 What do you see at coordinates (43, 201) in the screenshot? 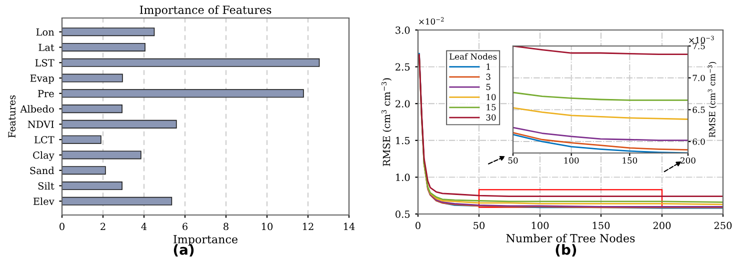
I see `y-tick-label: Elev` at bounding box center [43, 201].